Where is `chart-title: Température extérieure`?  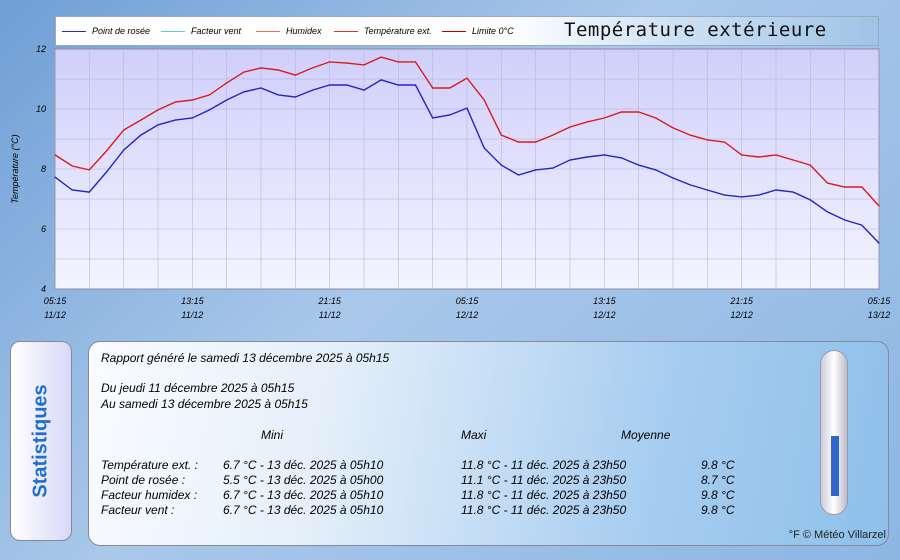
chart-title: Température extérieure is located at coordinates (695, 30).